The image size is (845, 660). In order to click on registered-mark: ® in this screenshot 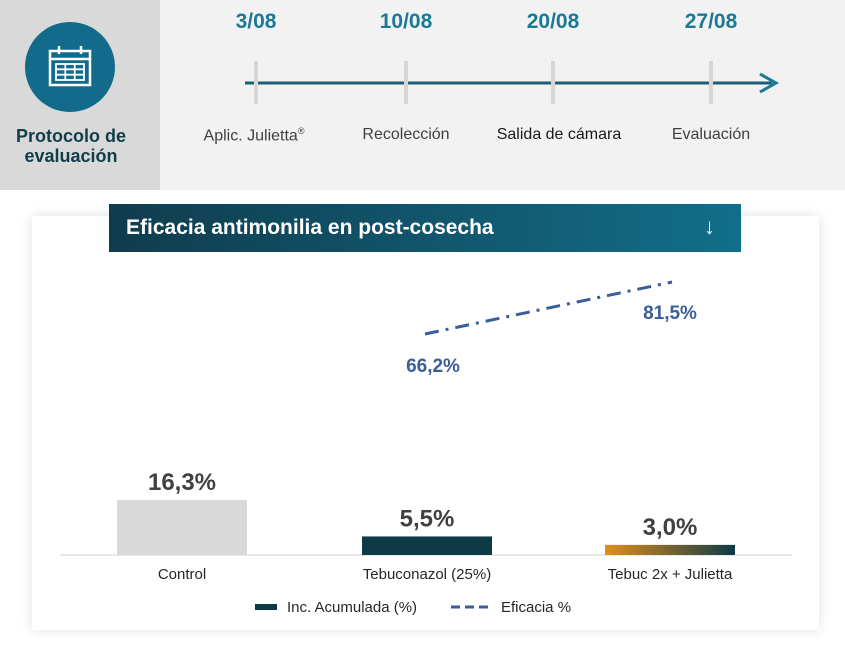, I will do `click(301, 131)`.